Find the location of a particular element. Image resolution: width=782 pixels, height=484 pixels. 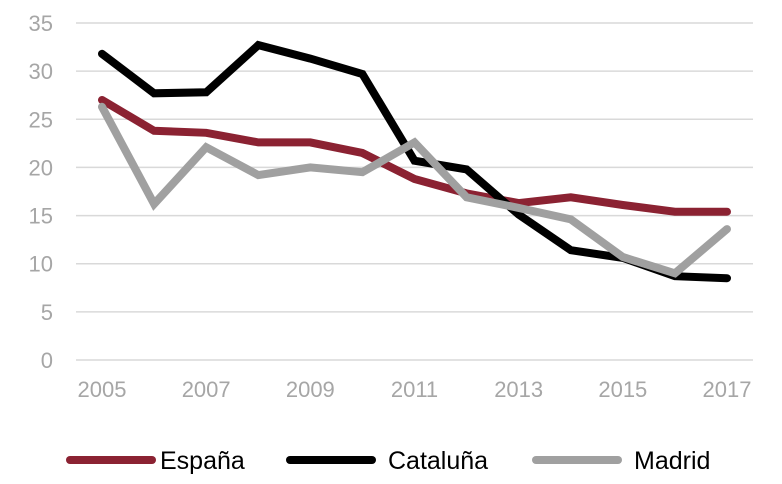

legend-label: España is located at coordinates (202, 461).